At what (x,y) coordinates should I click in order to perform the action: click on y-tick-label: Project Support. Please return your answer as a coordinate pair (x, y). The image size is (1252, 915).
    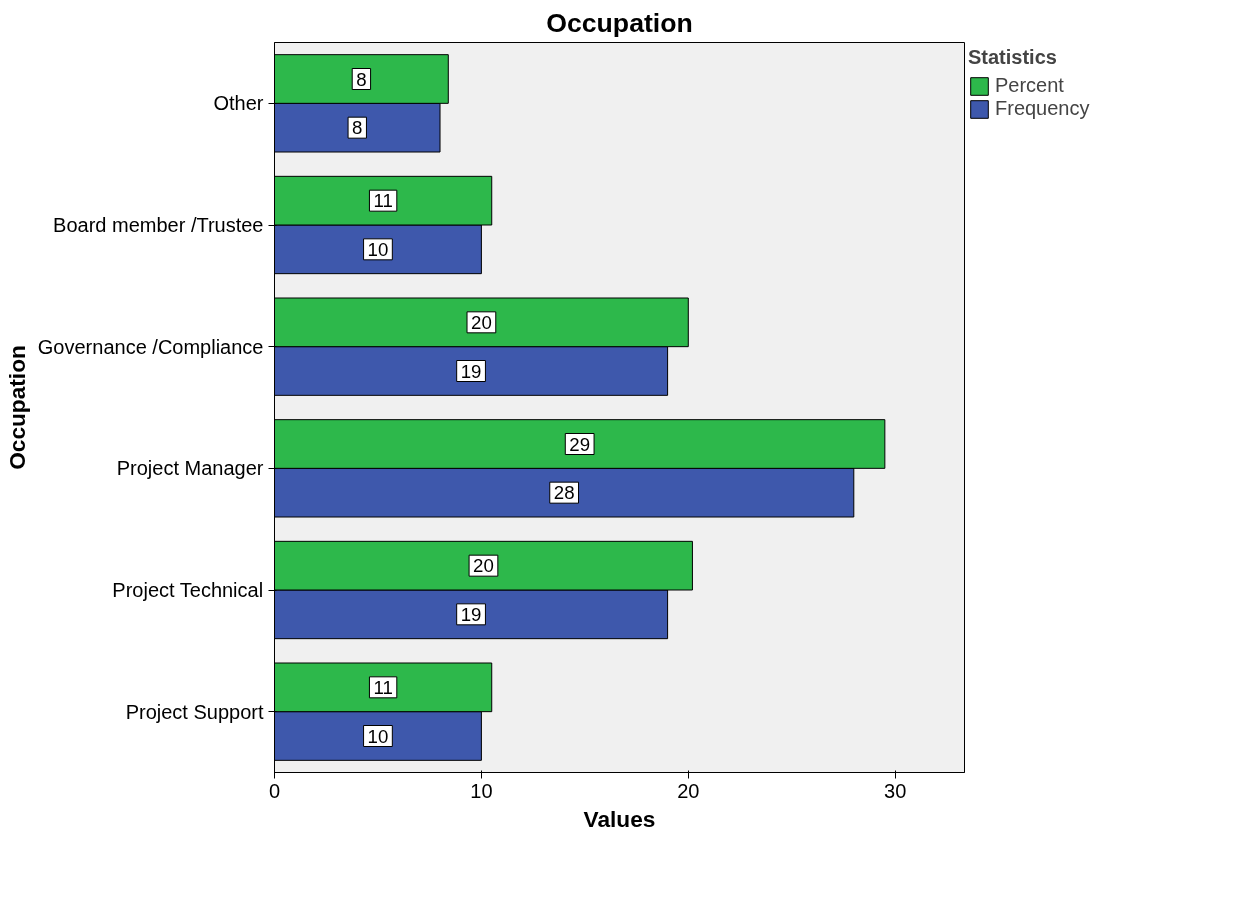
    Looking at the image, I should click on (194, 711).